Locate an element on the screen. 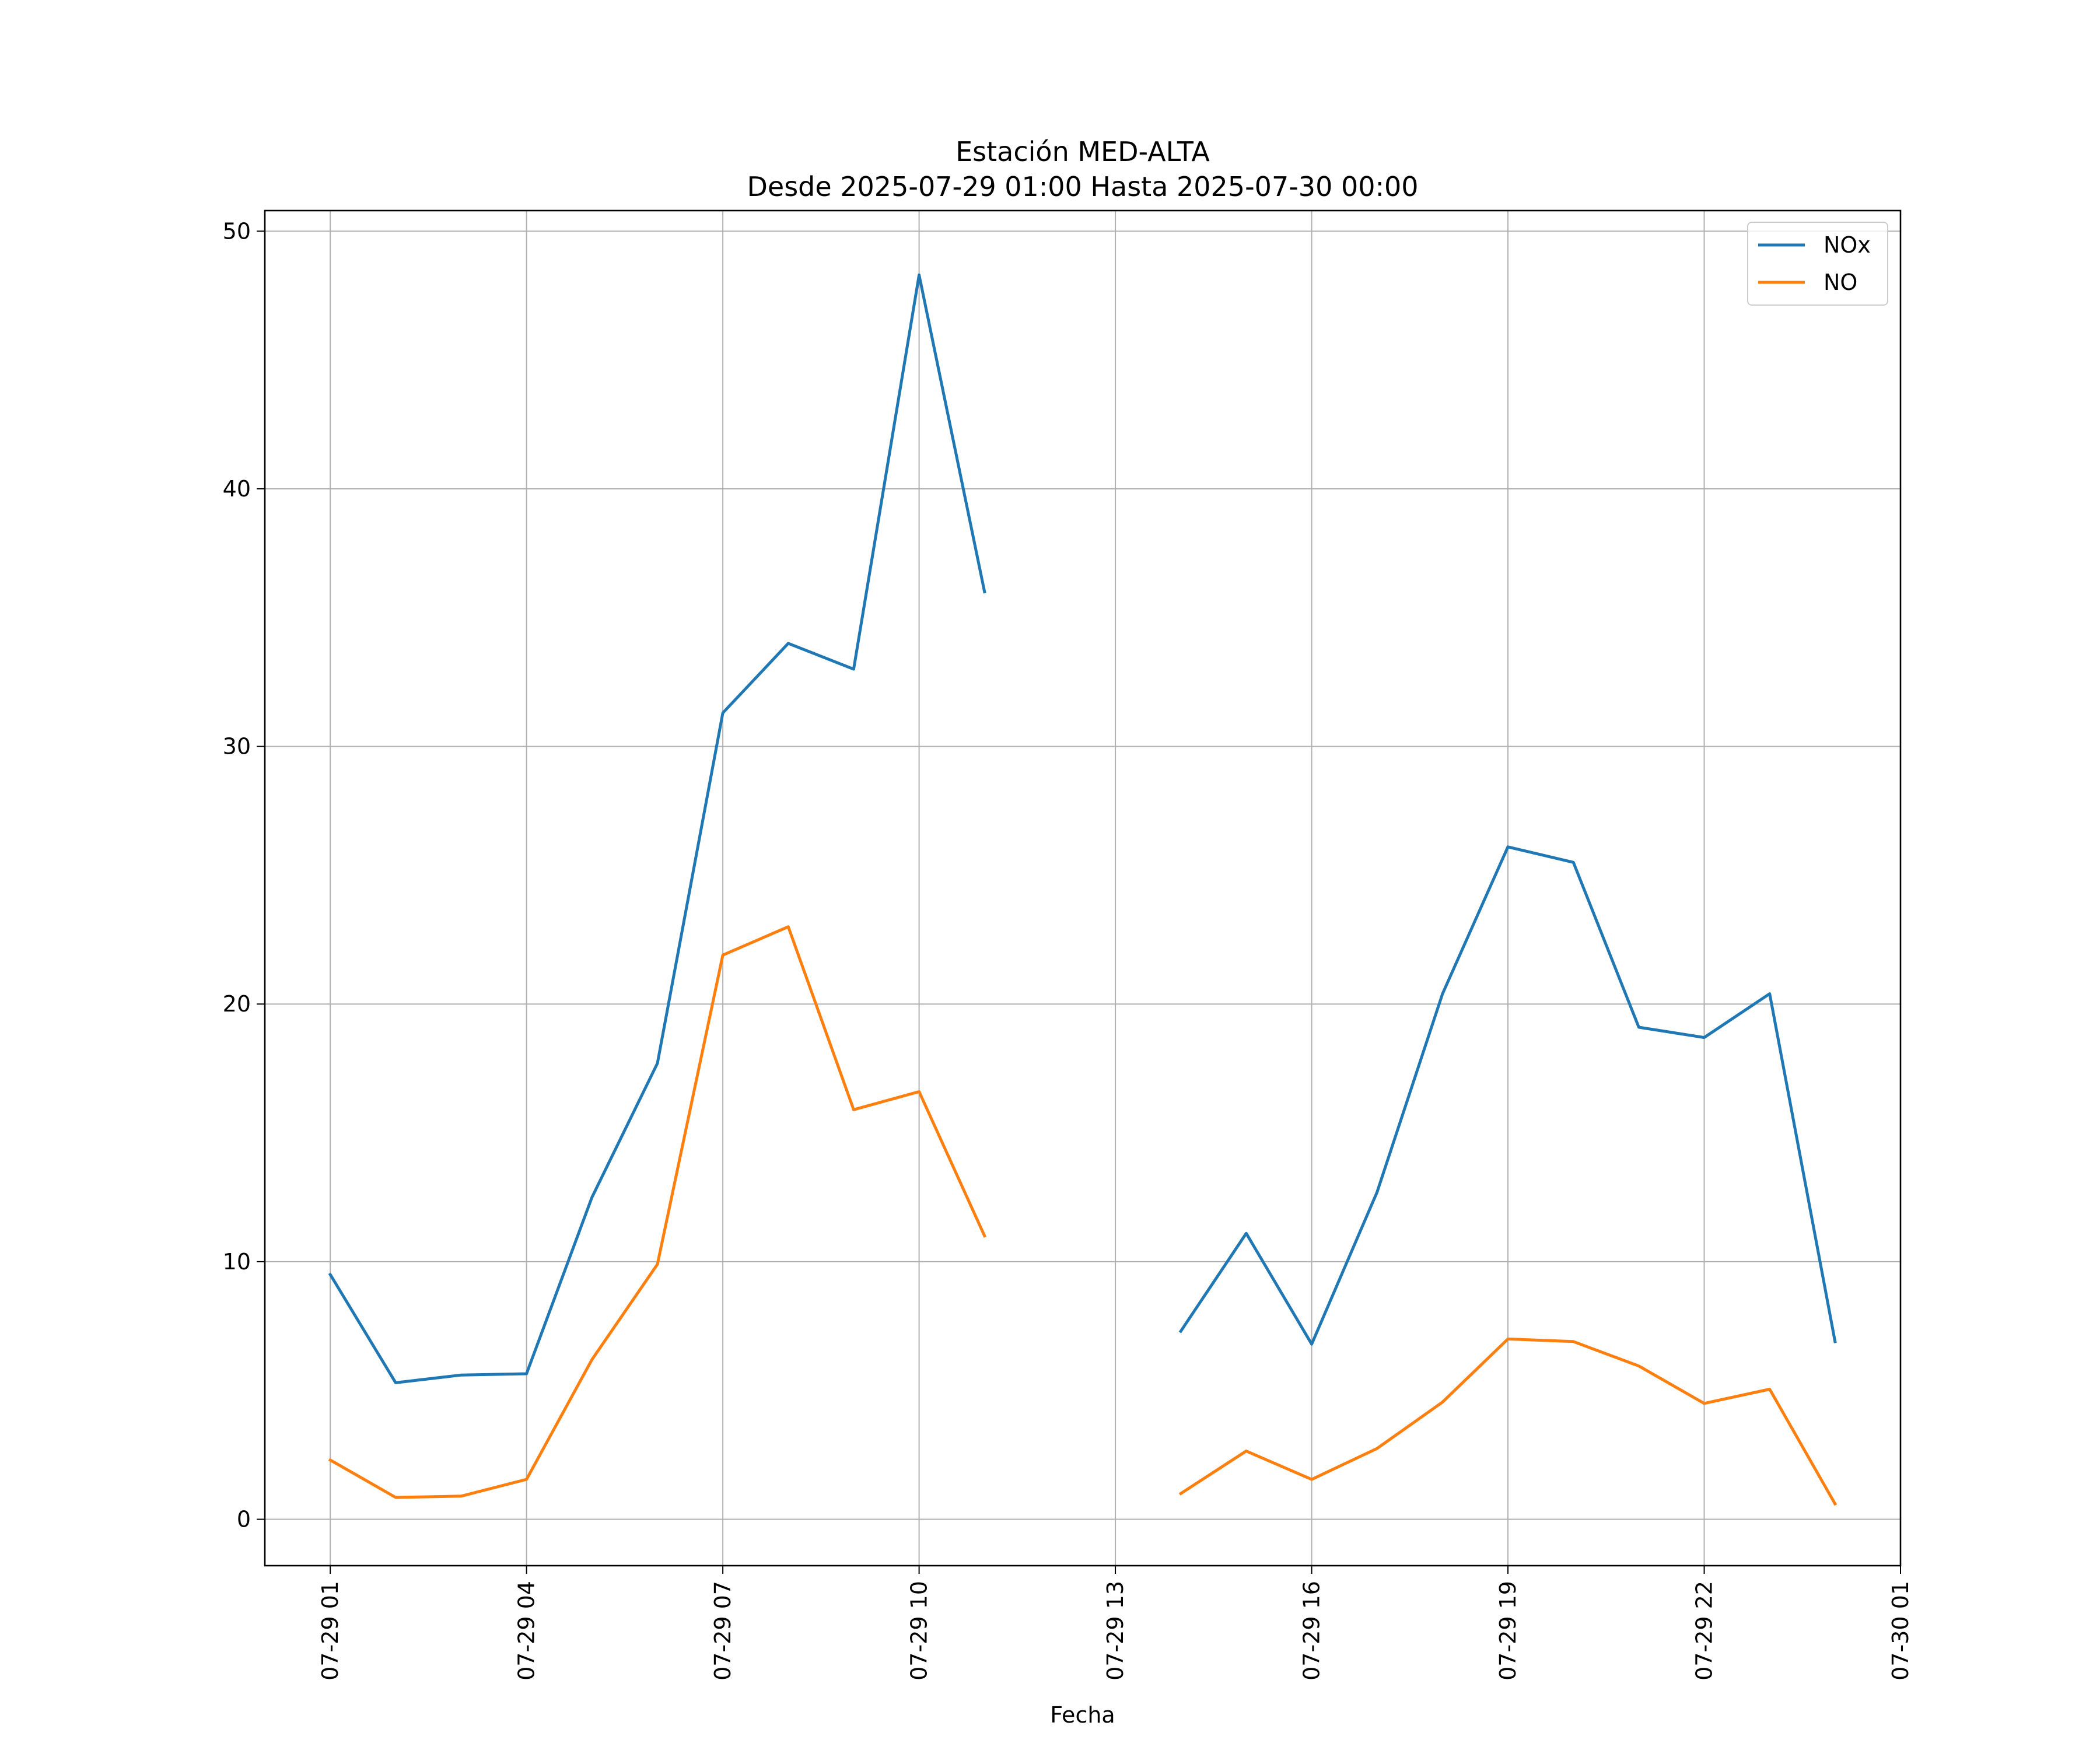 The height and width of the screenshot is (1750, 2100). legend-box is located at coordinates (1817, 264).